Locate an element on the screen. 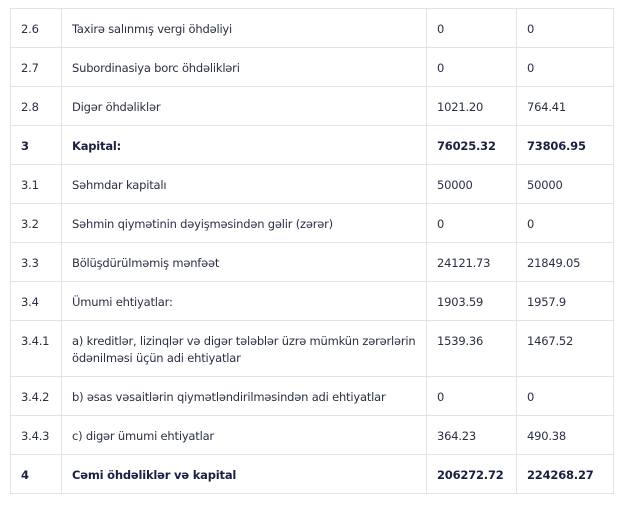 This screenshot has width=620, height=509. table-row: 3.4 Ümumi ehtiyatlar: 1903.59 1957.9 is located at coordinates (312, 301).